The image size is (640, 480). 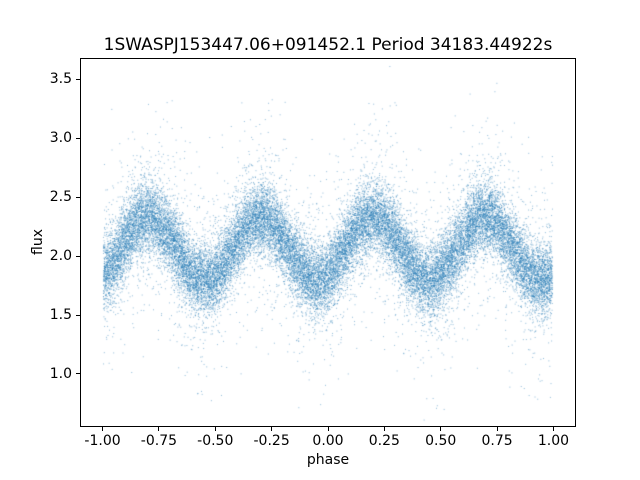 I want to click on x-tick-label: 0.50, so click(x=441, y=441).